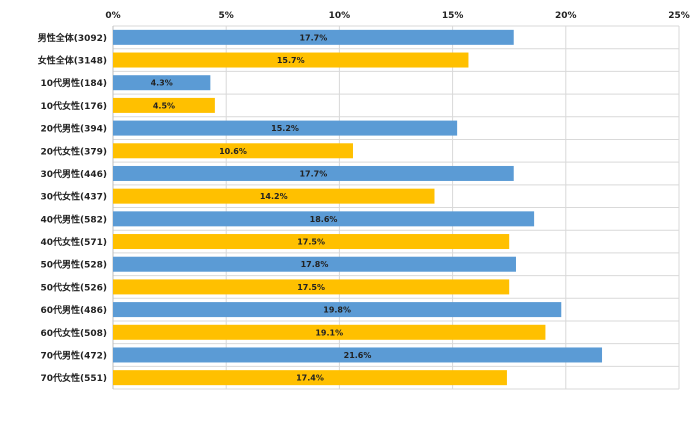 Image resolution: width=700 pixels, height=427 pixels. What do you see at coordinates (73, 83) in the screenshot?
I see `category-label: 10代男性(184)` at bounding box center [73, 83].